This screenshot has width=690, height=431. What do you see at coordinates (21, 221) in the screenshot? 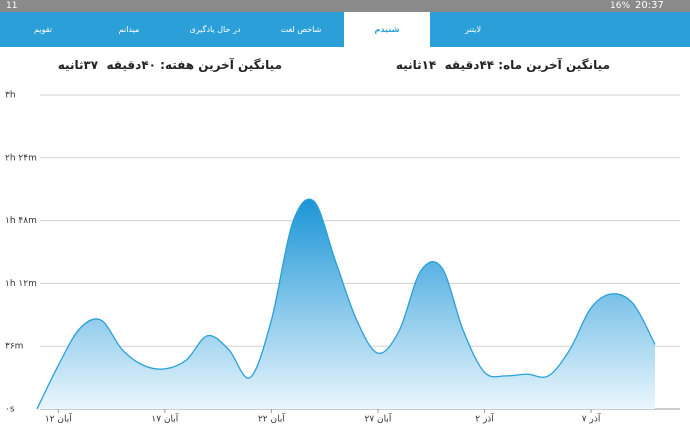
I see `y-tick-label: ۱h ۴۸m` at bounding box center [21, 221].